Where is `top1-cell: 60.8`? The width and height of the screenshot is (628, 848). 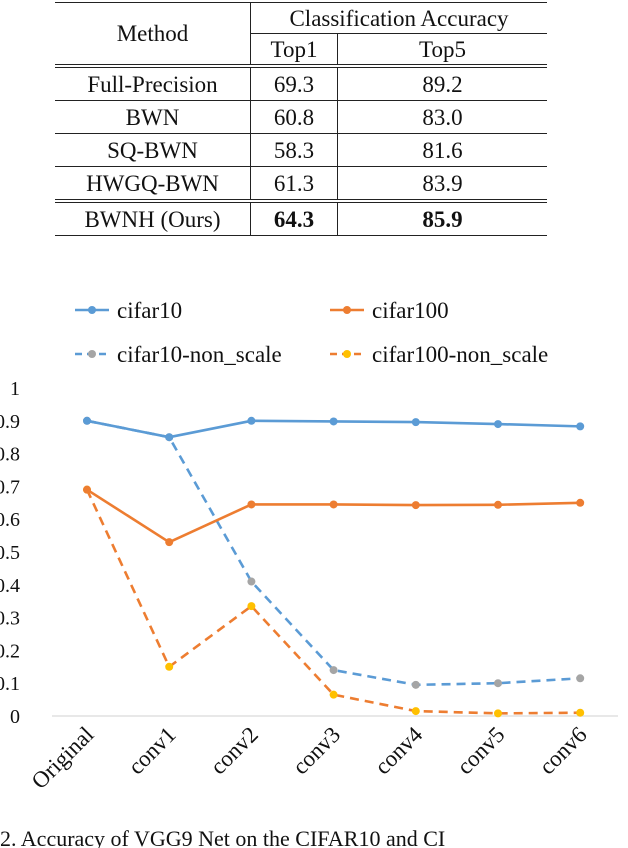
top1-cell: 60.8 is located at coordinates (294, 117).